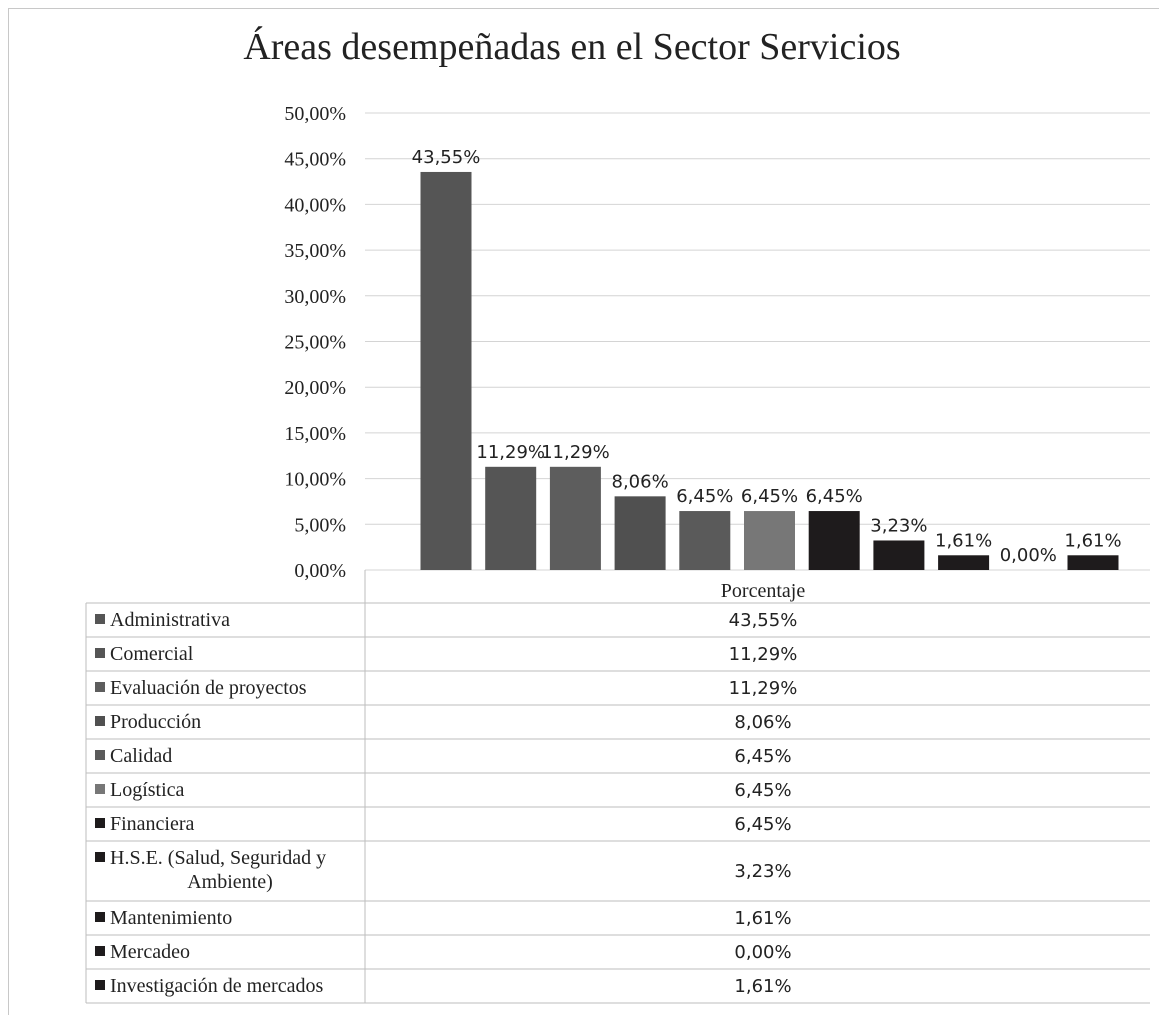 The image size is (1159, 1015). Describe the element at coordinates (762, 952) in the screenshot. I see `table-value: 0,00%` at that location.